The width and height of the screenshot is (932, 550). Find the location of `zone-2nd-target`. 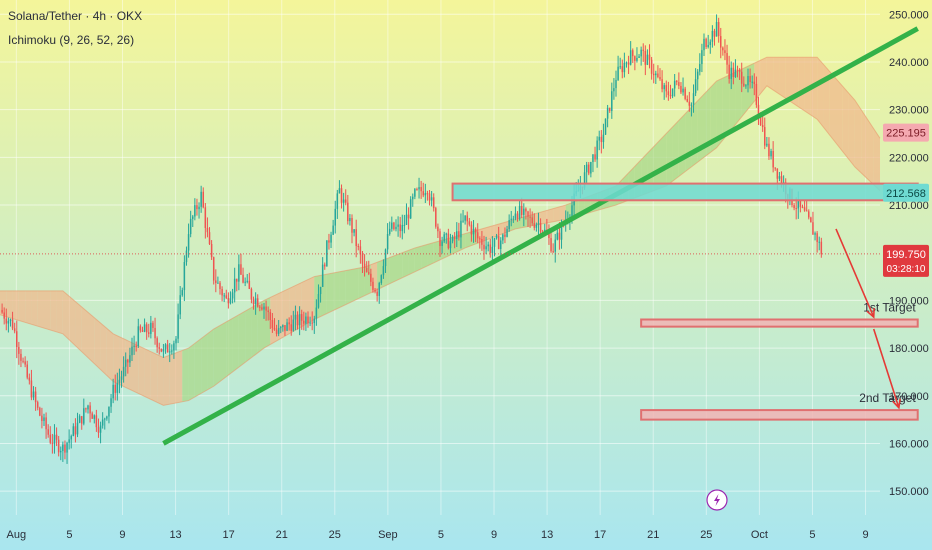

zone-2nd-target is located at coordinates (779, 415).